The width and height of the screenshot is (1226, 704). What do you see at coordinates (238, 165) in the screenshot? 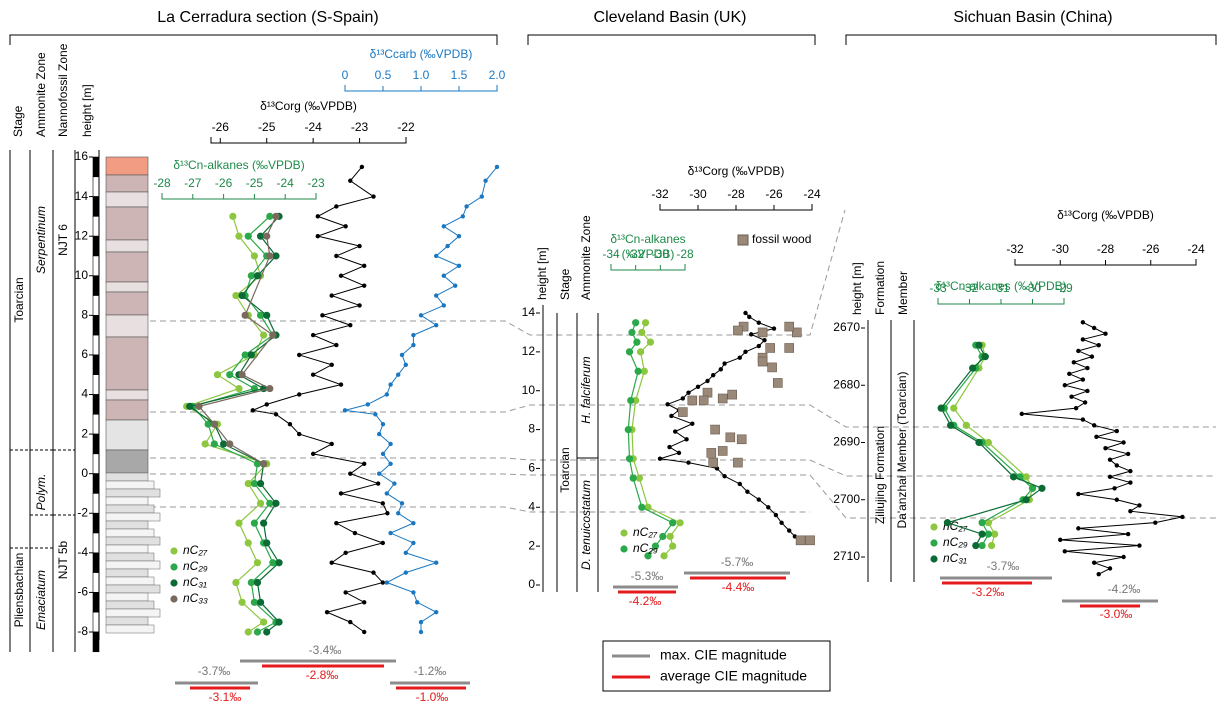
I see `axis-title: δ¹³Cn-alkanes (‰VPDB)` at bounding box center [238, 165].